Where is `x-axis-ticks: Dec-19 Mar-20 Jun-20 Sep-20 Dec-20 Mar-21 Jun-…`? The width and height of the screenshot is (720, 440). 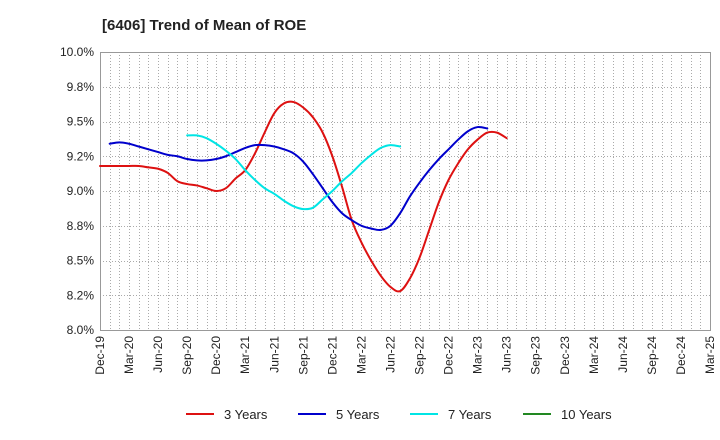
x-axis-ticks: Dec-19 Mar-20 Jun-20 Sep-20 Dec-20 Mar-21 Jun-… is located at coordinates (405, 355).